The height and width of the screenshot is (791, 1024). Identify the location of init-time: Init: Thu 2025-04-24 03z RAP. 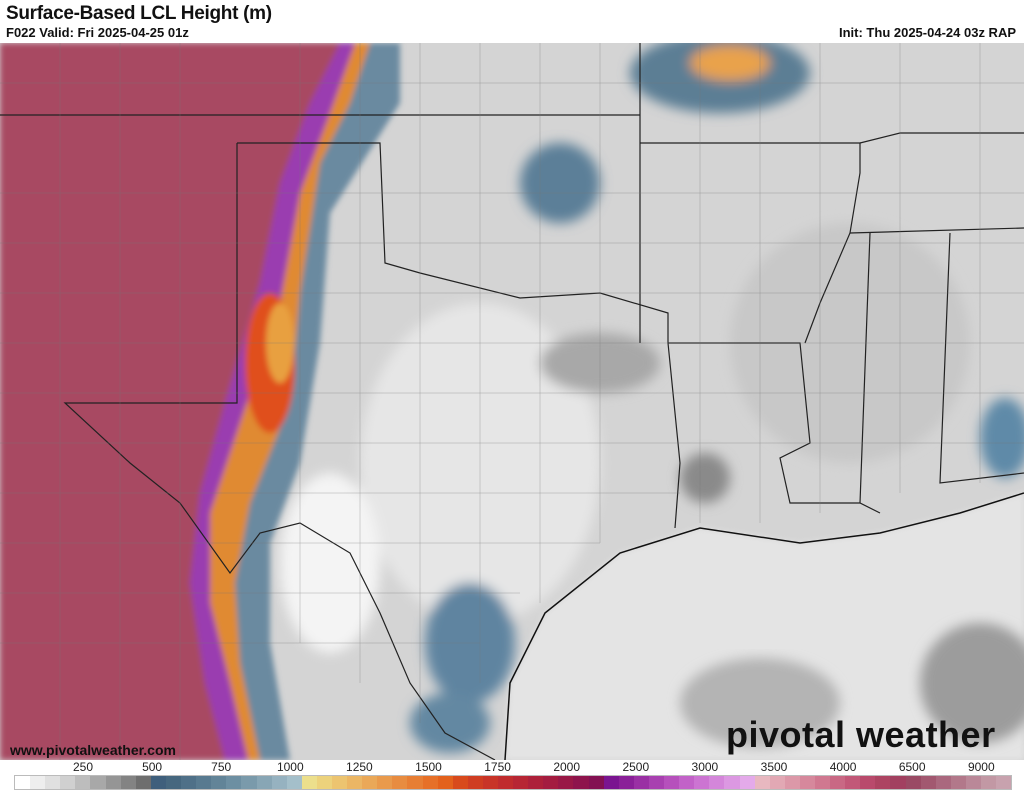
(927, 32).